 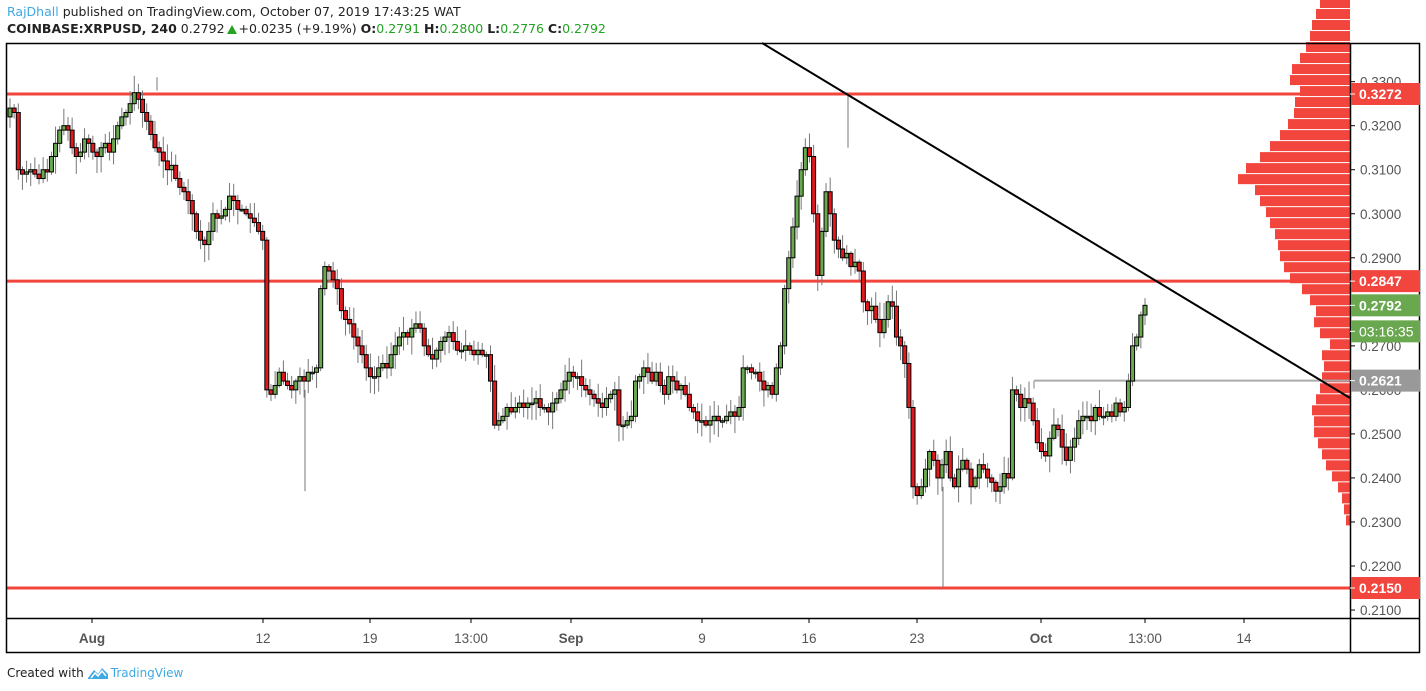 What do you see at coordinates (665, 632) in the screenshot?
I see `time-axis: Aug 12 19 13:00 Sep 9 16 23 Oct 13:00 14` at bounding box center [665, 632].